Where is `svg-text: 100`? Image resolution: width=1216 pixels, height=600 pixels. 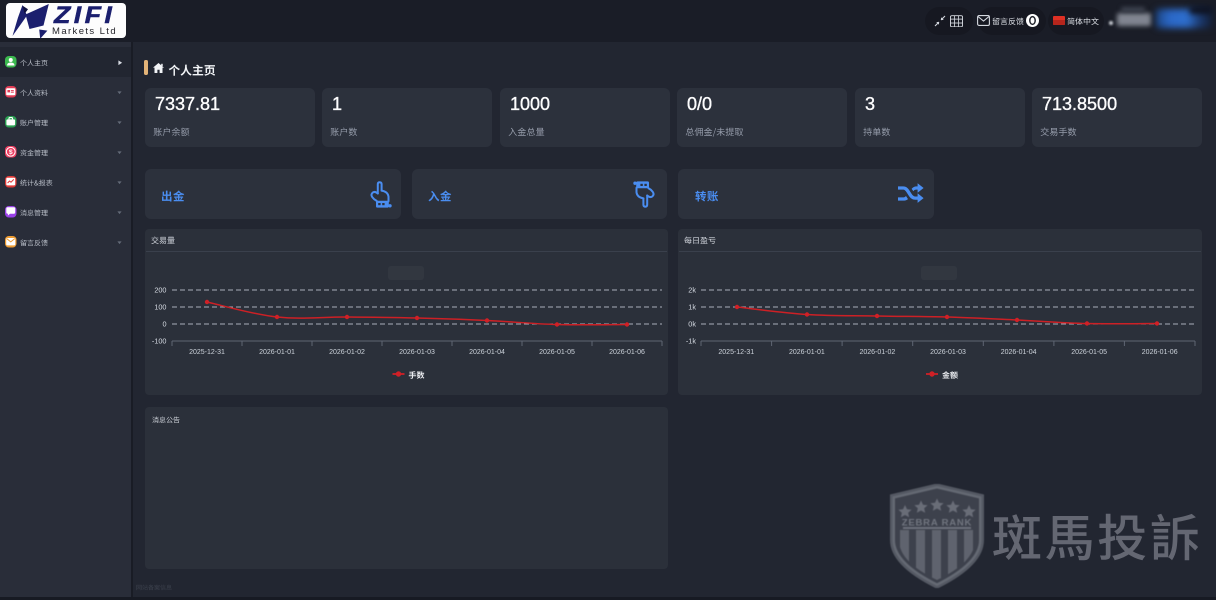 svg-text: 100 is located at coordinates (160, 307).